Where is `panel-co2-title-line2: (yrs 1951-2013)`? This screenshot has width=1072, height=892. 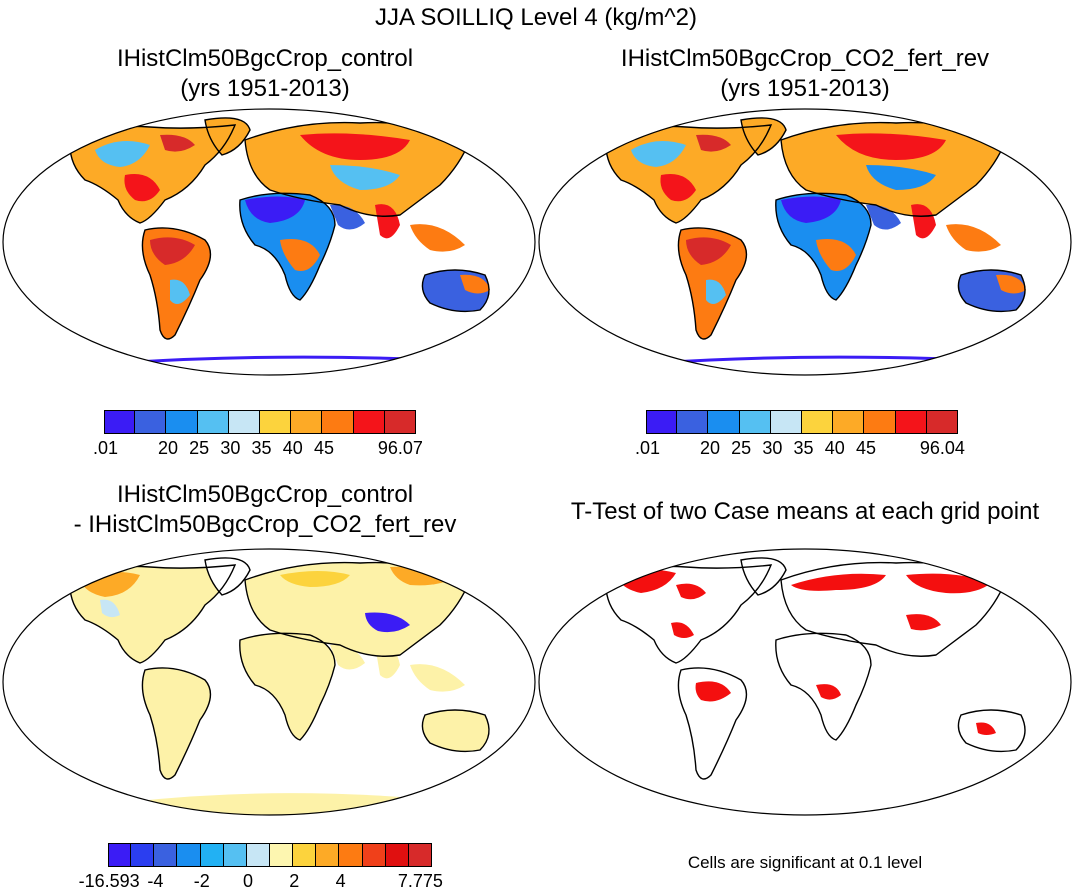 panel-co2-title-line2: (yrs 1951-2013) is located at coordinates (805, 88).